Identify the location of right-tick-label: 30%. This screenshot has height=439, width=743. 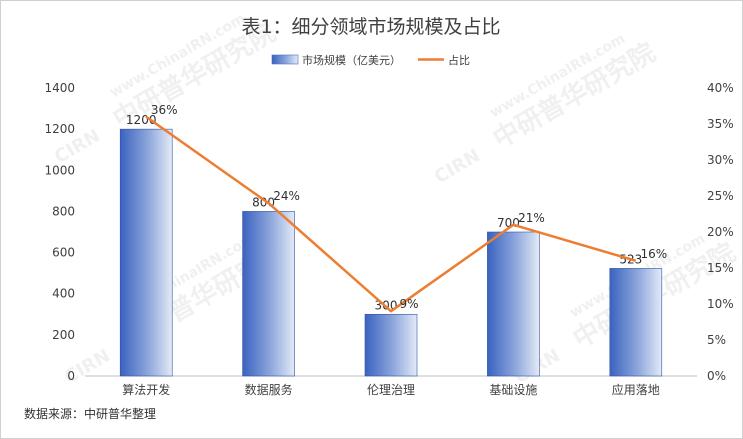
(720, 160).